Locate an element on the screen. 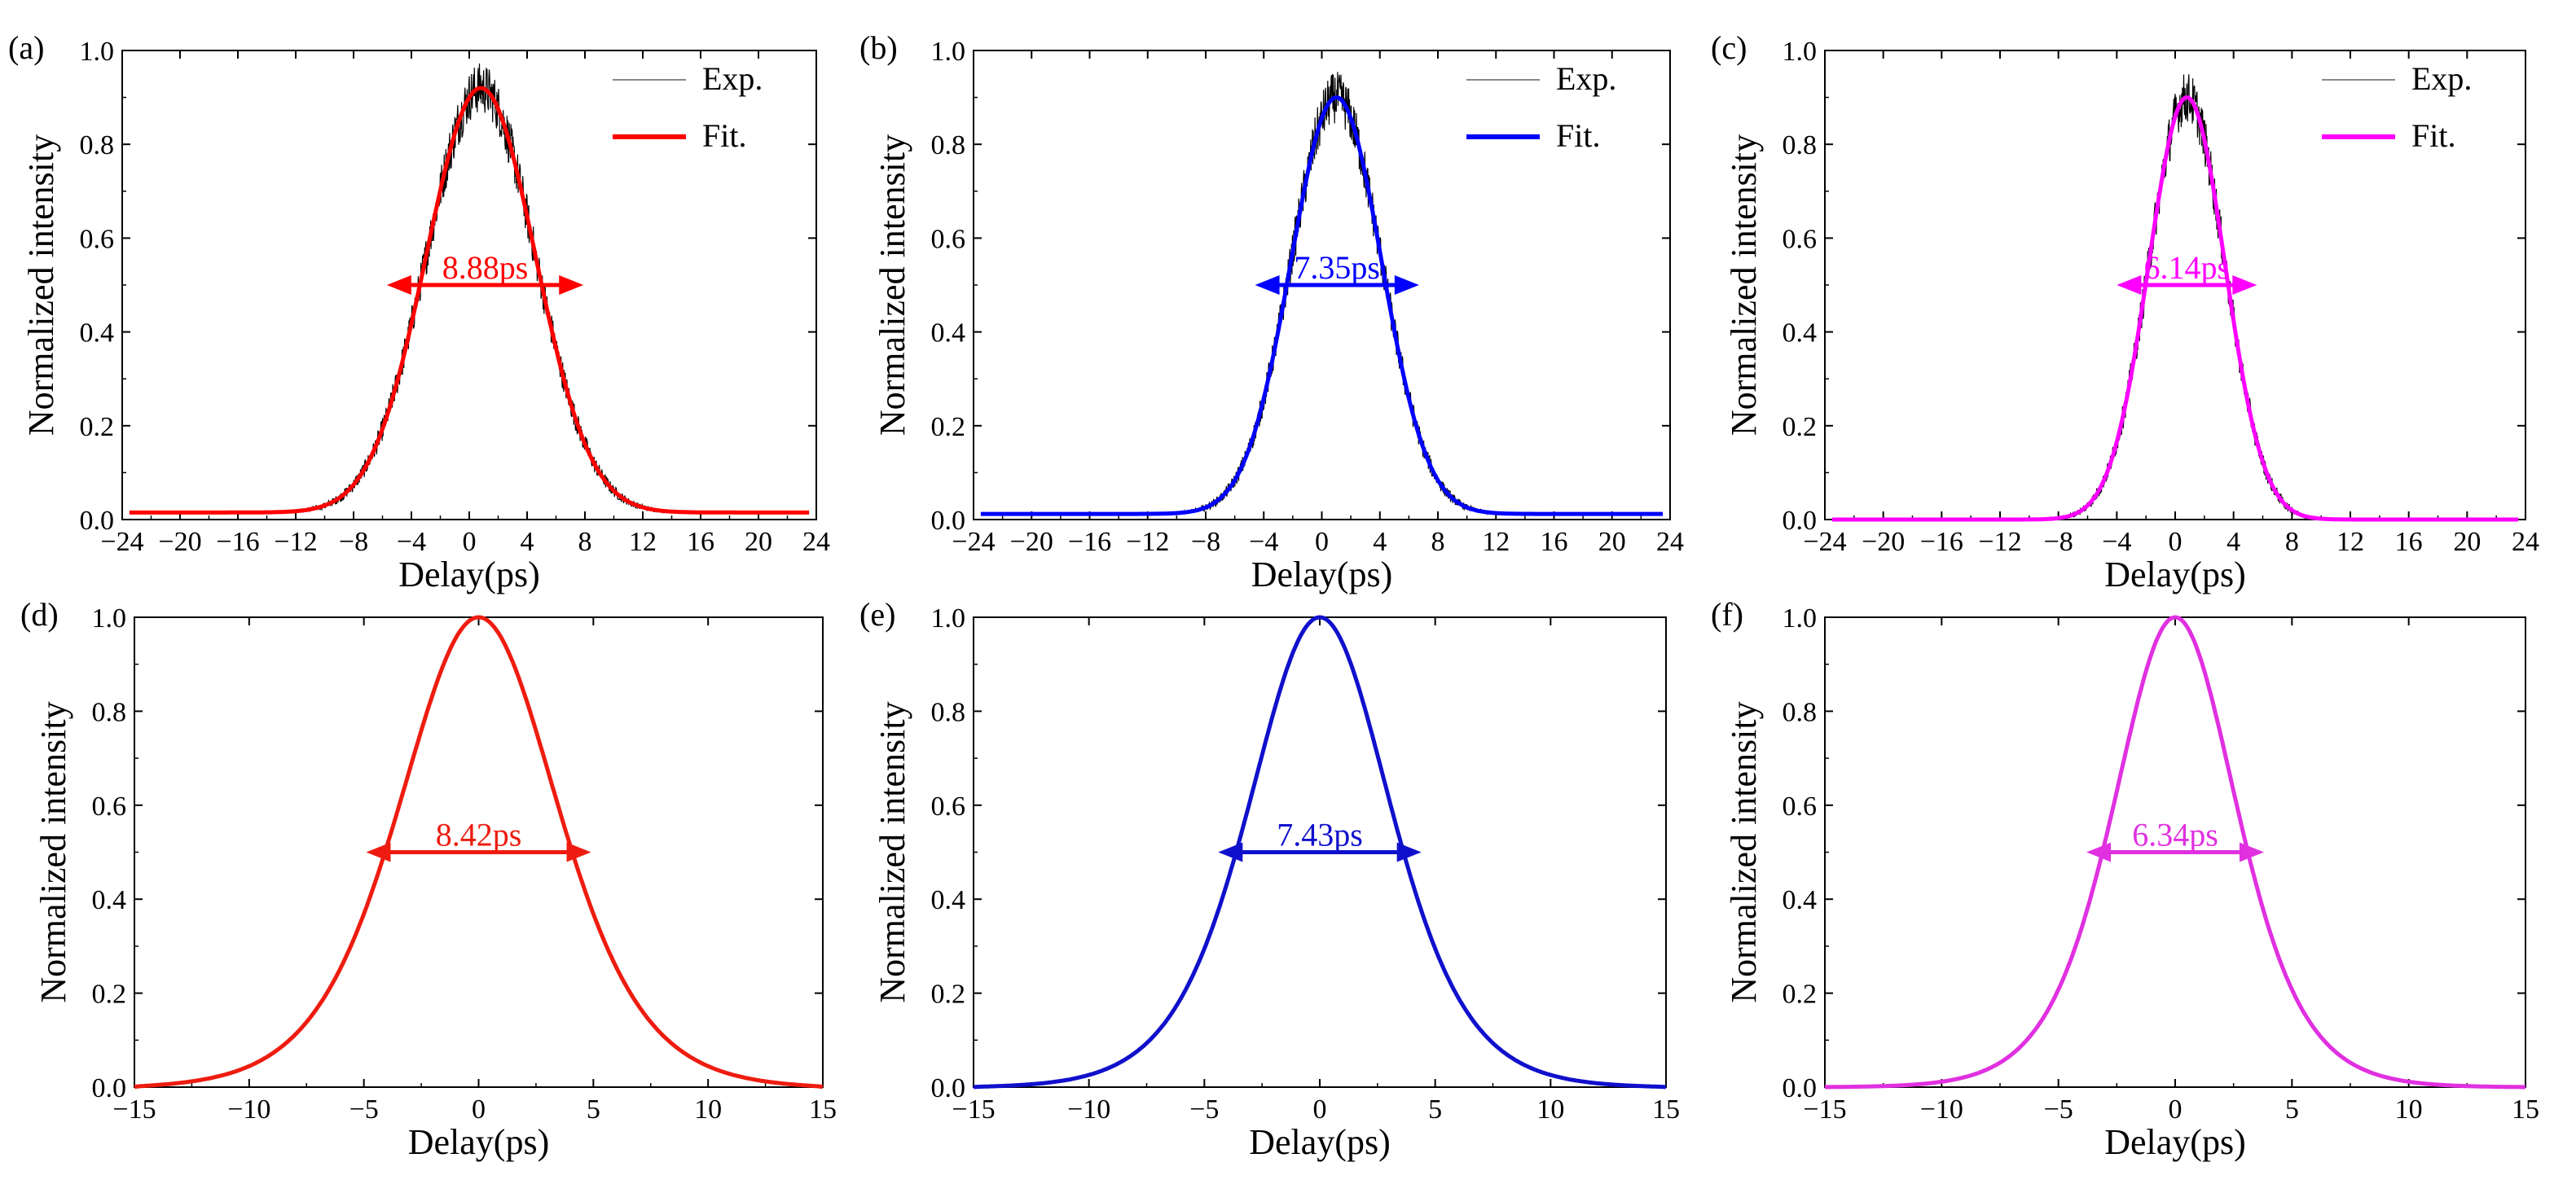 Image resolution: width=2576 pixels, height=1193 pixels. panel-letter: (d) is located at coordinates (39, 614).